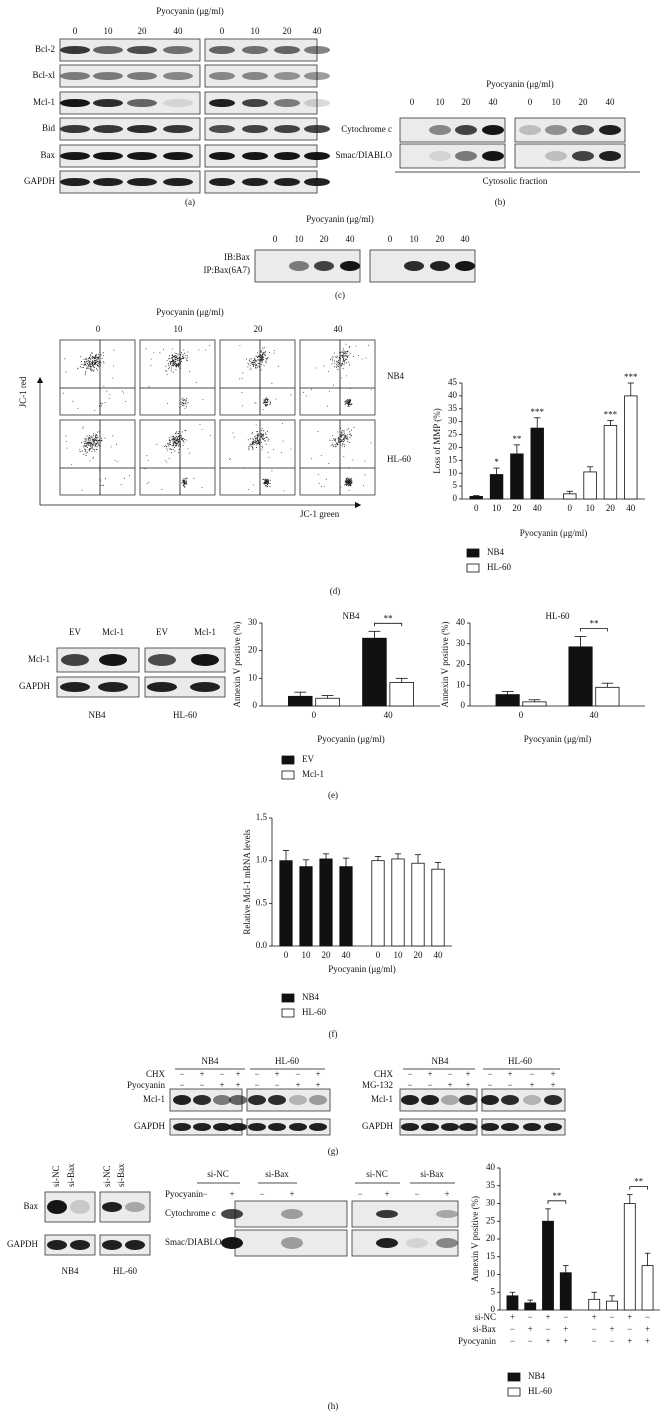  Describe the element at coordinates (558, 739) in the screenshot. I see `x-axis-label: Pyocyanin (μg/ml)` at that location.